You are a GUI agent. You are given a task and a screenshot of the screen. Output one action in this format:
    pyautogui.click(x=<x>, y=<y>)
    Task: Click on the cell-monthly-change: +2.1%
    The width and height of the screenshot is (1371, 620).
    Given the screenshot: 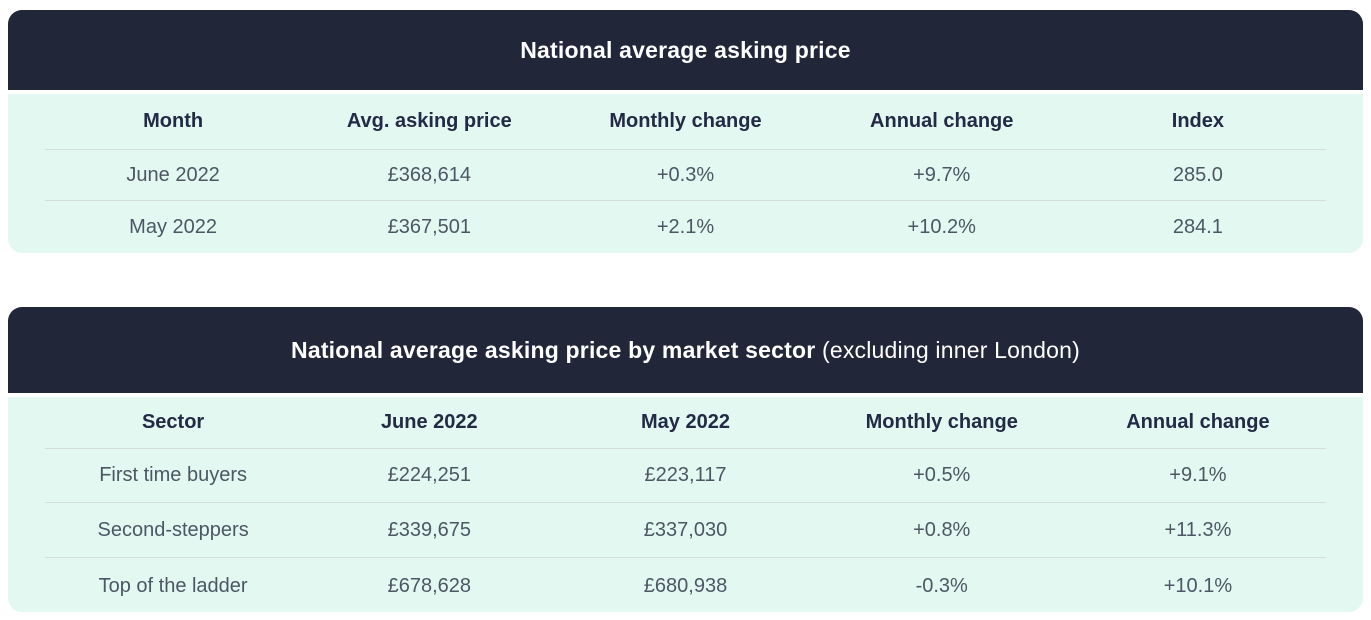 What is the action you would take?
    pyautogui.click(x=685, y=227)
    